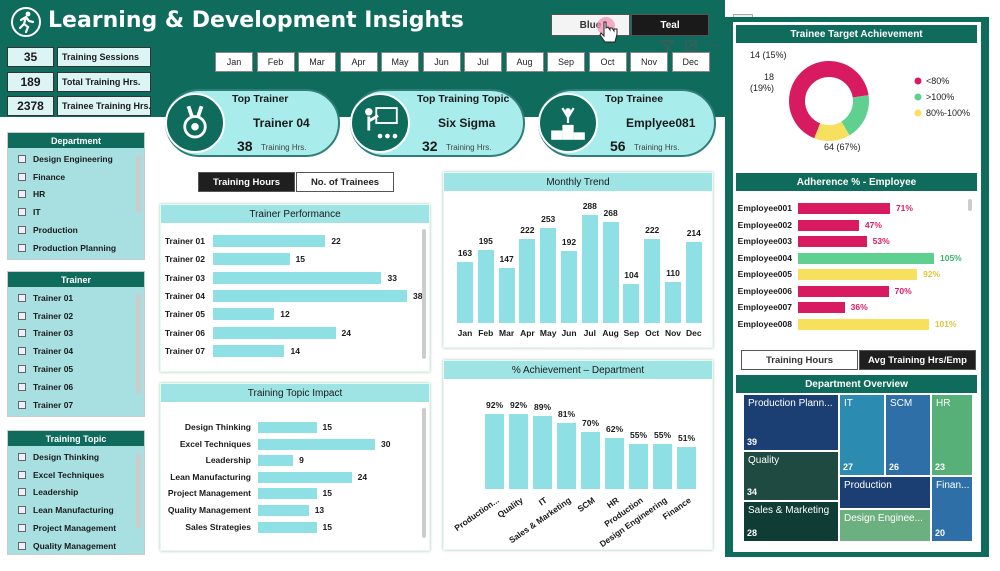 The image size is (1000, 571). Describe the element at coordinates (76, 334) in the screenshot. I see `slicer-item: Trainer 03` at that location.